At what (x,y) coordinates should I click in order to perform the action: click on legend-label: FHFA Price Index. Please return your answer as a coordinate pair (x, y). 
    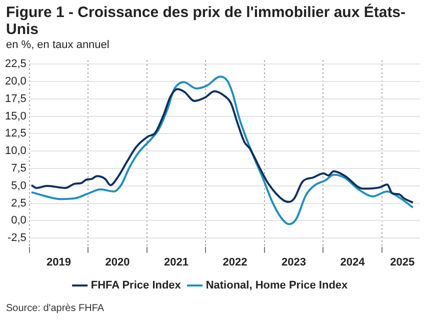
    Looking at the image, I should click on (136, 286).